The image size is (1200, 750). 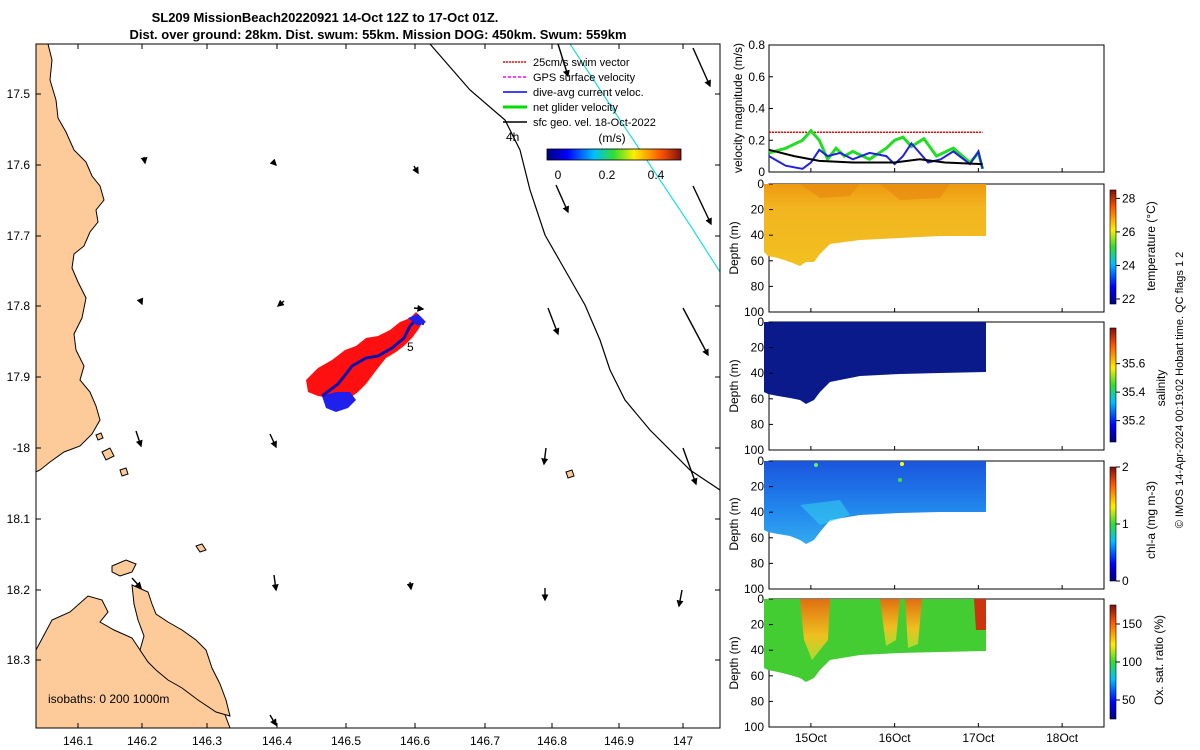 I want to click on legend-label-dive: dive-avg current veloc., so click(x=588, y=93).